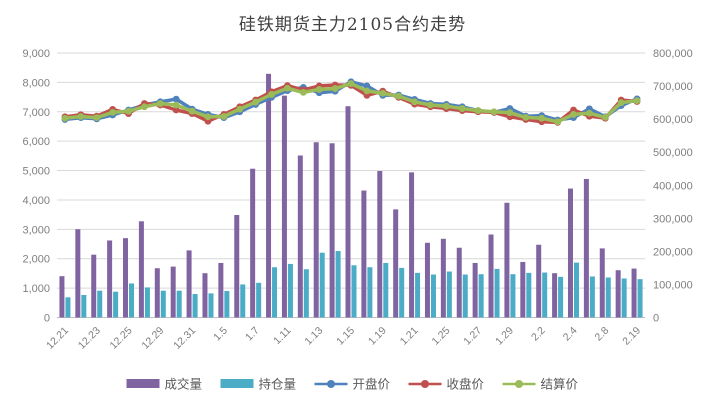 The width and height of the screenshot is (705, 402). I want to click on open-price-legend-label: 开盘价, so click(372, 384).